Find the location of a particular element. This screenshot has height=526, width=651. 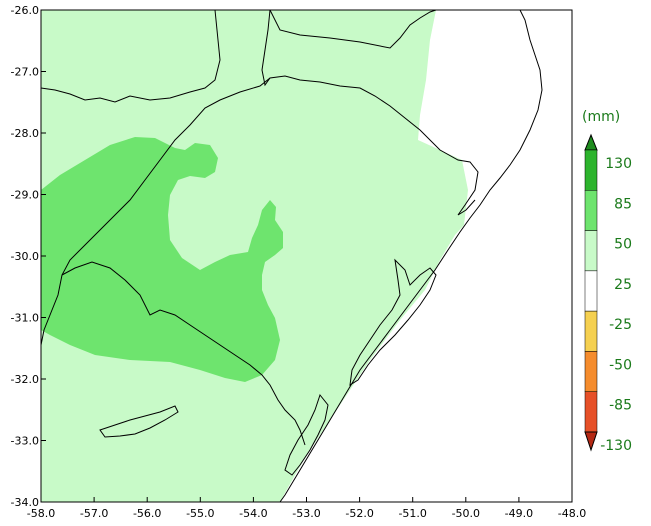

legend-label: -50 is located at coordinates (620, 365).